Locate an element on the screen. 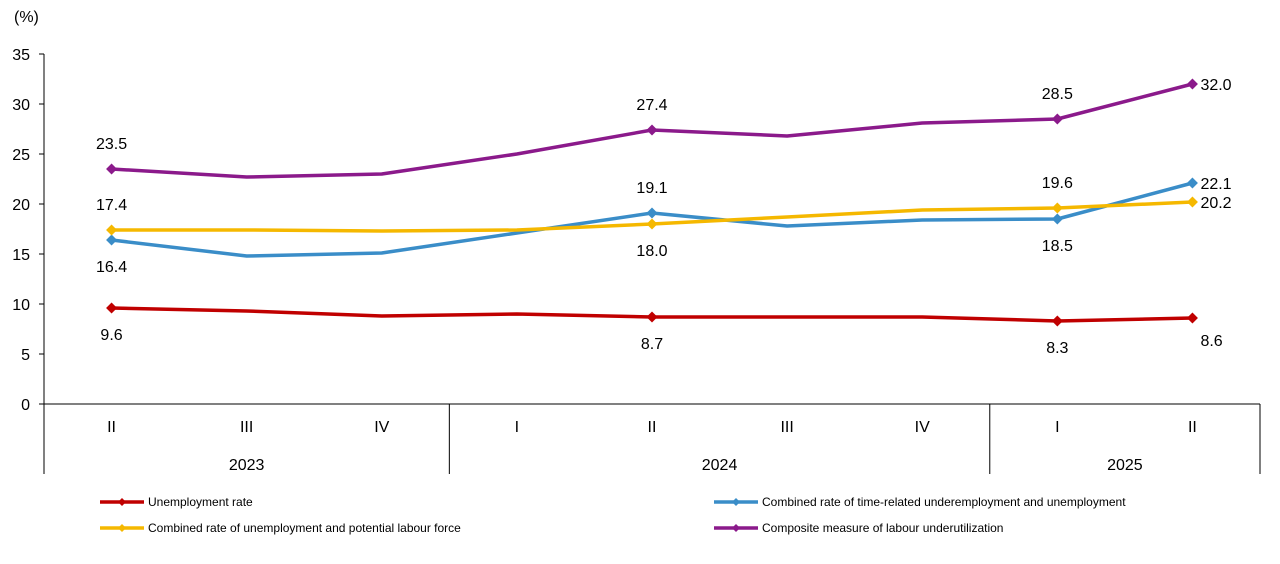  y-tick-label: 30 is located at coordinates (21, 105).